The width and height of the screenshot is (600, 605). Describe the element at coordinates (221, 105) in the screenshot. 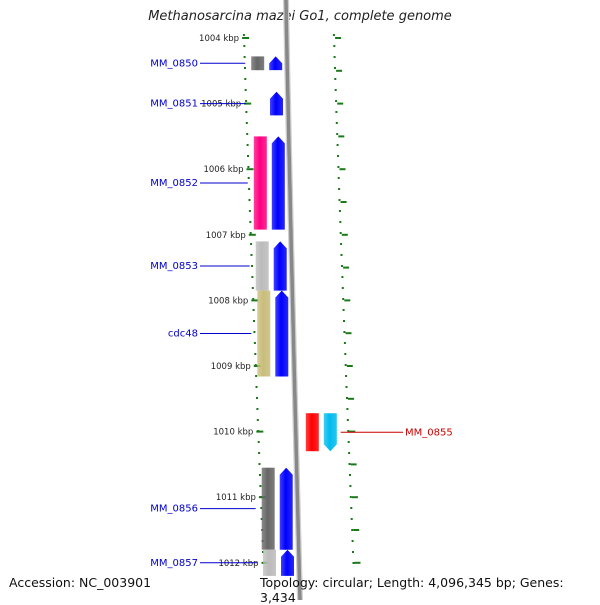

I see `kbp-tick-label: 1005 kbp` at that location.